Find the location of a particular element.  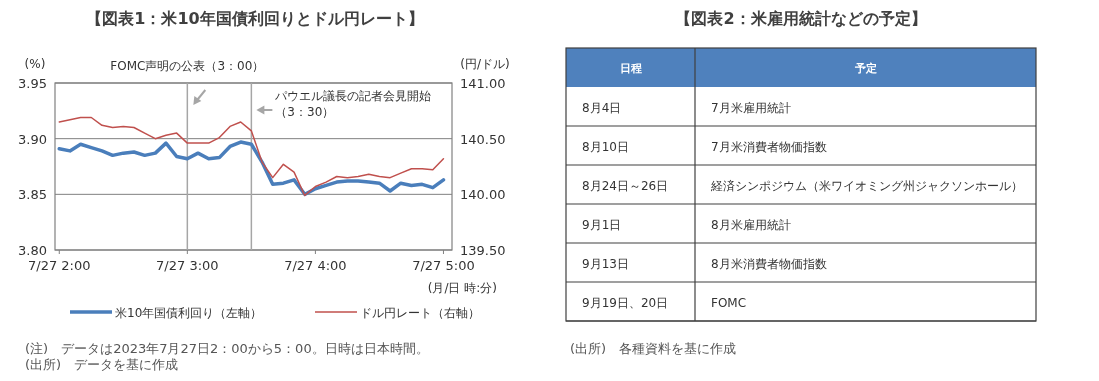

y-tick-label: 3.85 is located at coordinates (32, 195).